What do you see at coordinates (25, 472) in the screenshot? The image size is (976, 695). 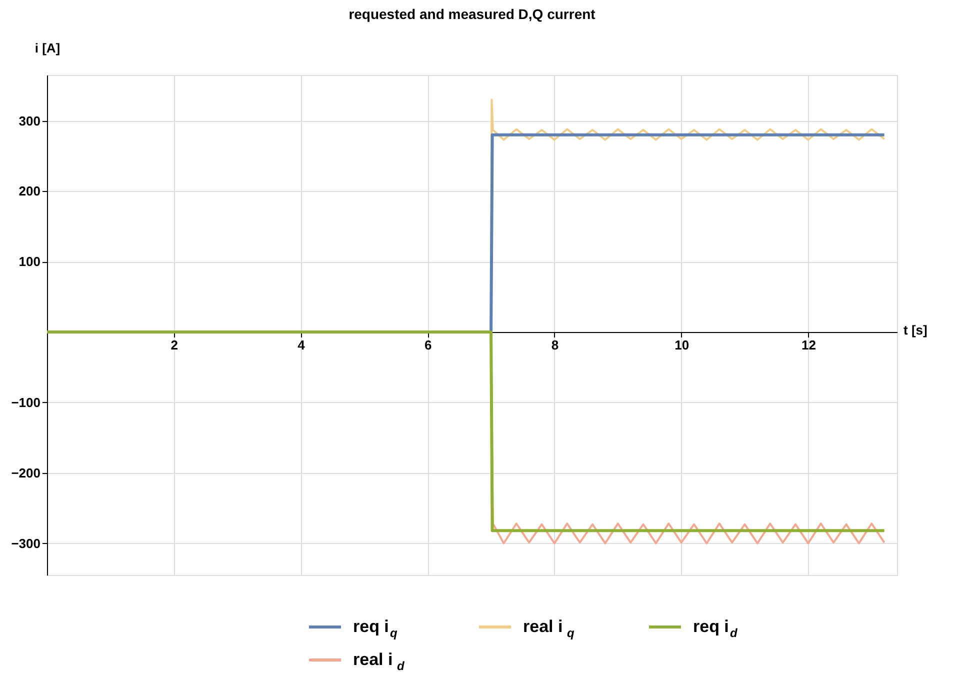 I see `y-tick-label: −200` at bounding box center [25, 472].